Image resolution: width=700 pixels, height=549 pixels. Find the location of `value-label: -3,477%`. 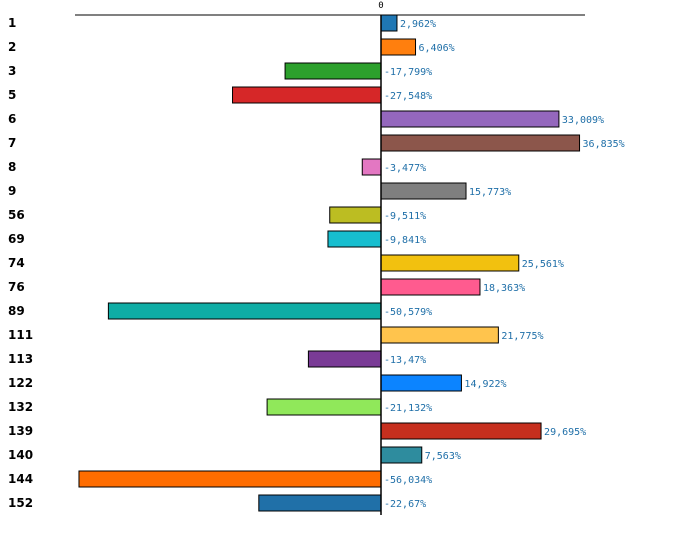

value-label: -3,477% is located at coordinates (405, 168).